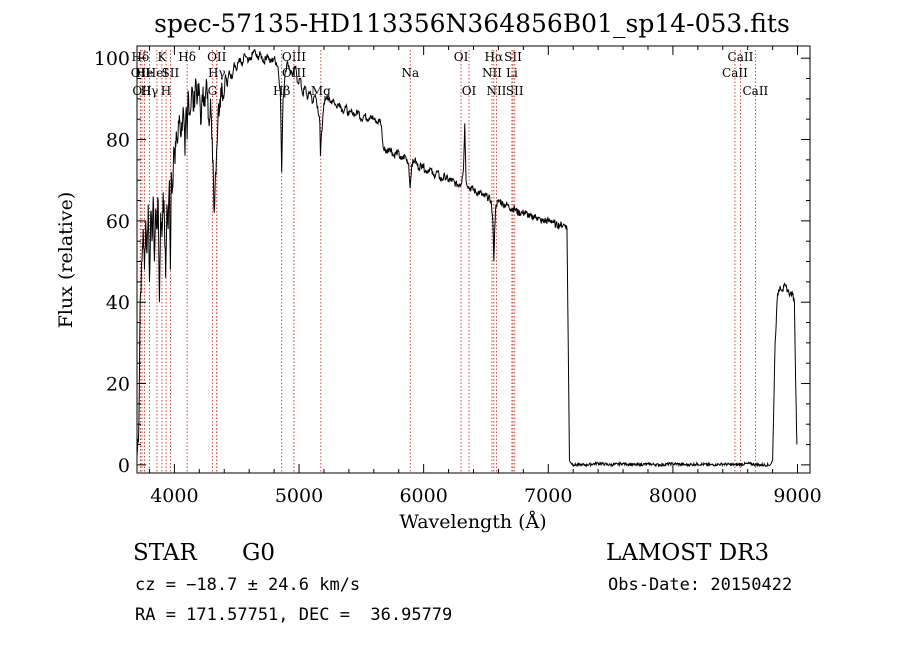 The height and width of the screenshot is (649, 900). Describe the element at coordinates (548, 496) in the screenshot. I see `x-tick-label: 7000` at that location.